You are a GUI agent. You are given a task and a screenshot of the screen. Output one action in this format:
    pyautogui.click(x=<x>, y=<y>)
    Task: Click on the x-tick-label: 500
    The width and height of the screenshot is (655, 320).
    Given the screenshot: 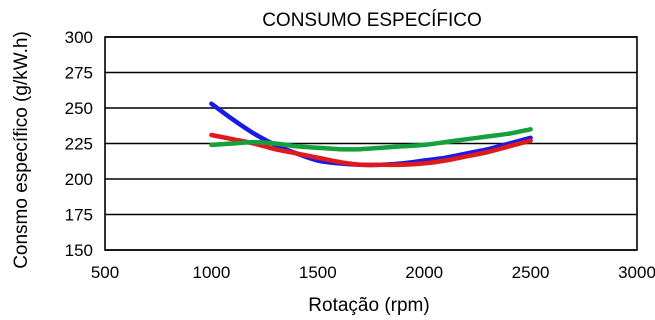 What is the action you would take?
    pyautogui.click(x=105, y=272)
    